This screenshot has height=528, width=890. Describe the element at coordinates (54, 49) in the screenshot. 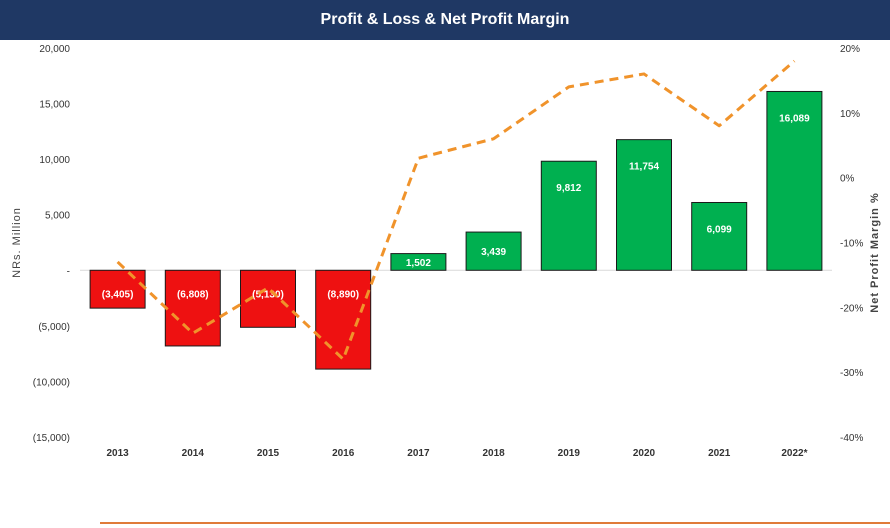

I see `y-tick-label: 20,000` at that location.